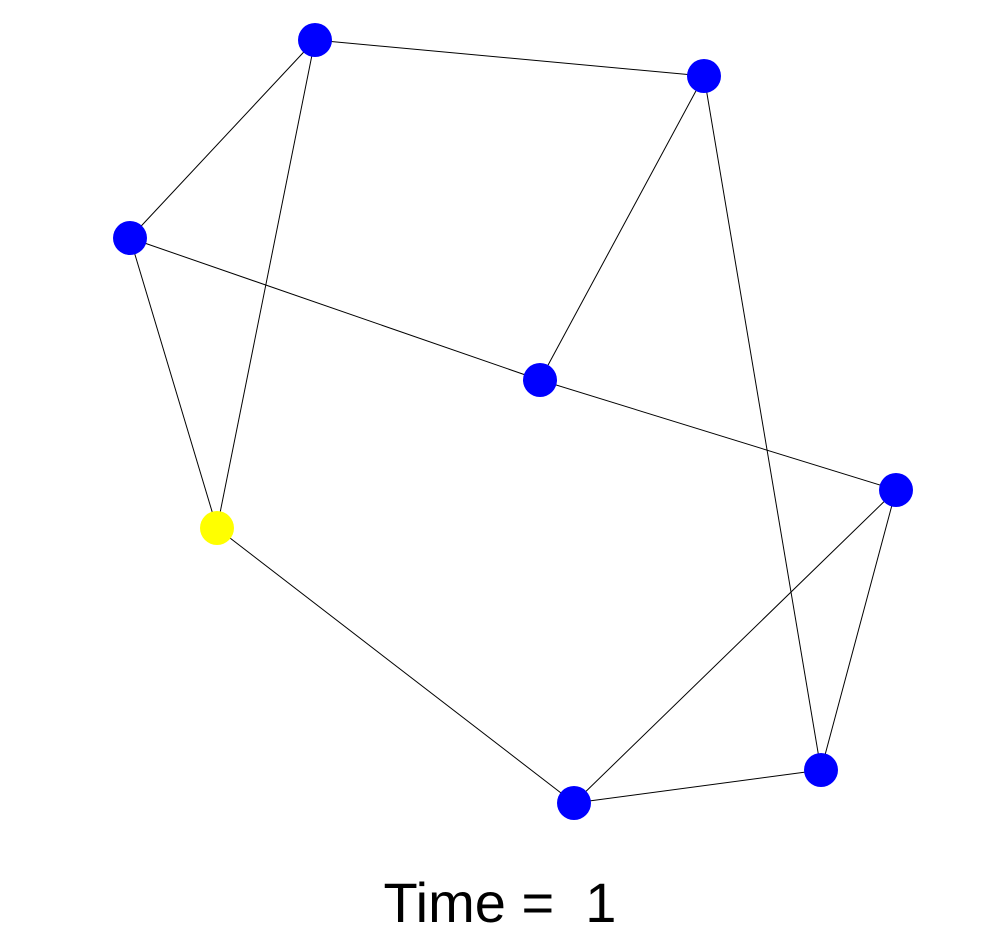 The image size is (1000, 938). I want to click on node-n1, so click(315, 40).